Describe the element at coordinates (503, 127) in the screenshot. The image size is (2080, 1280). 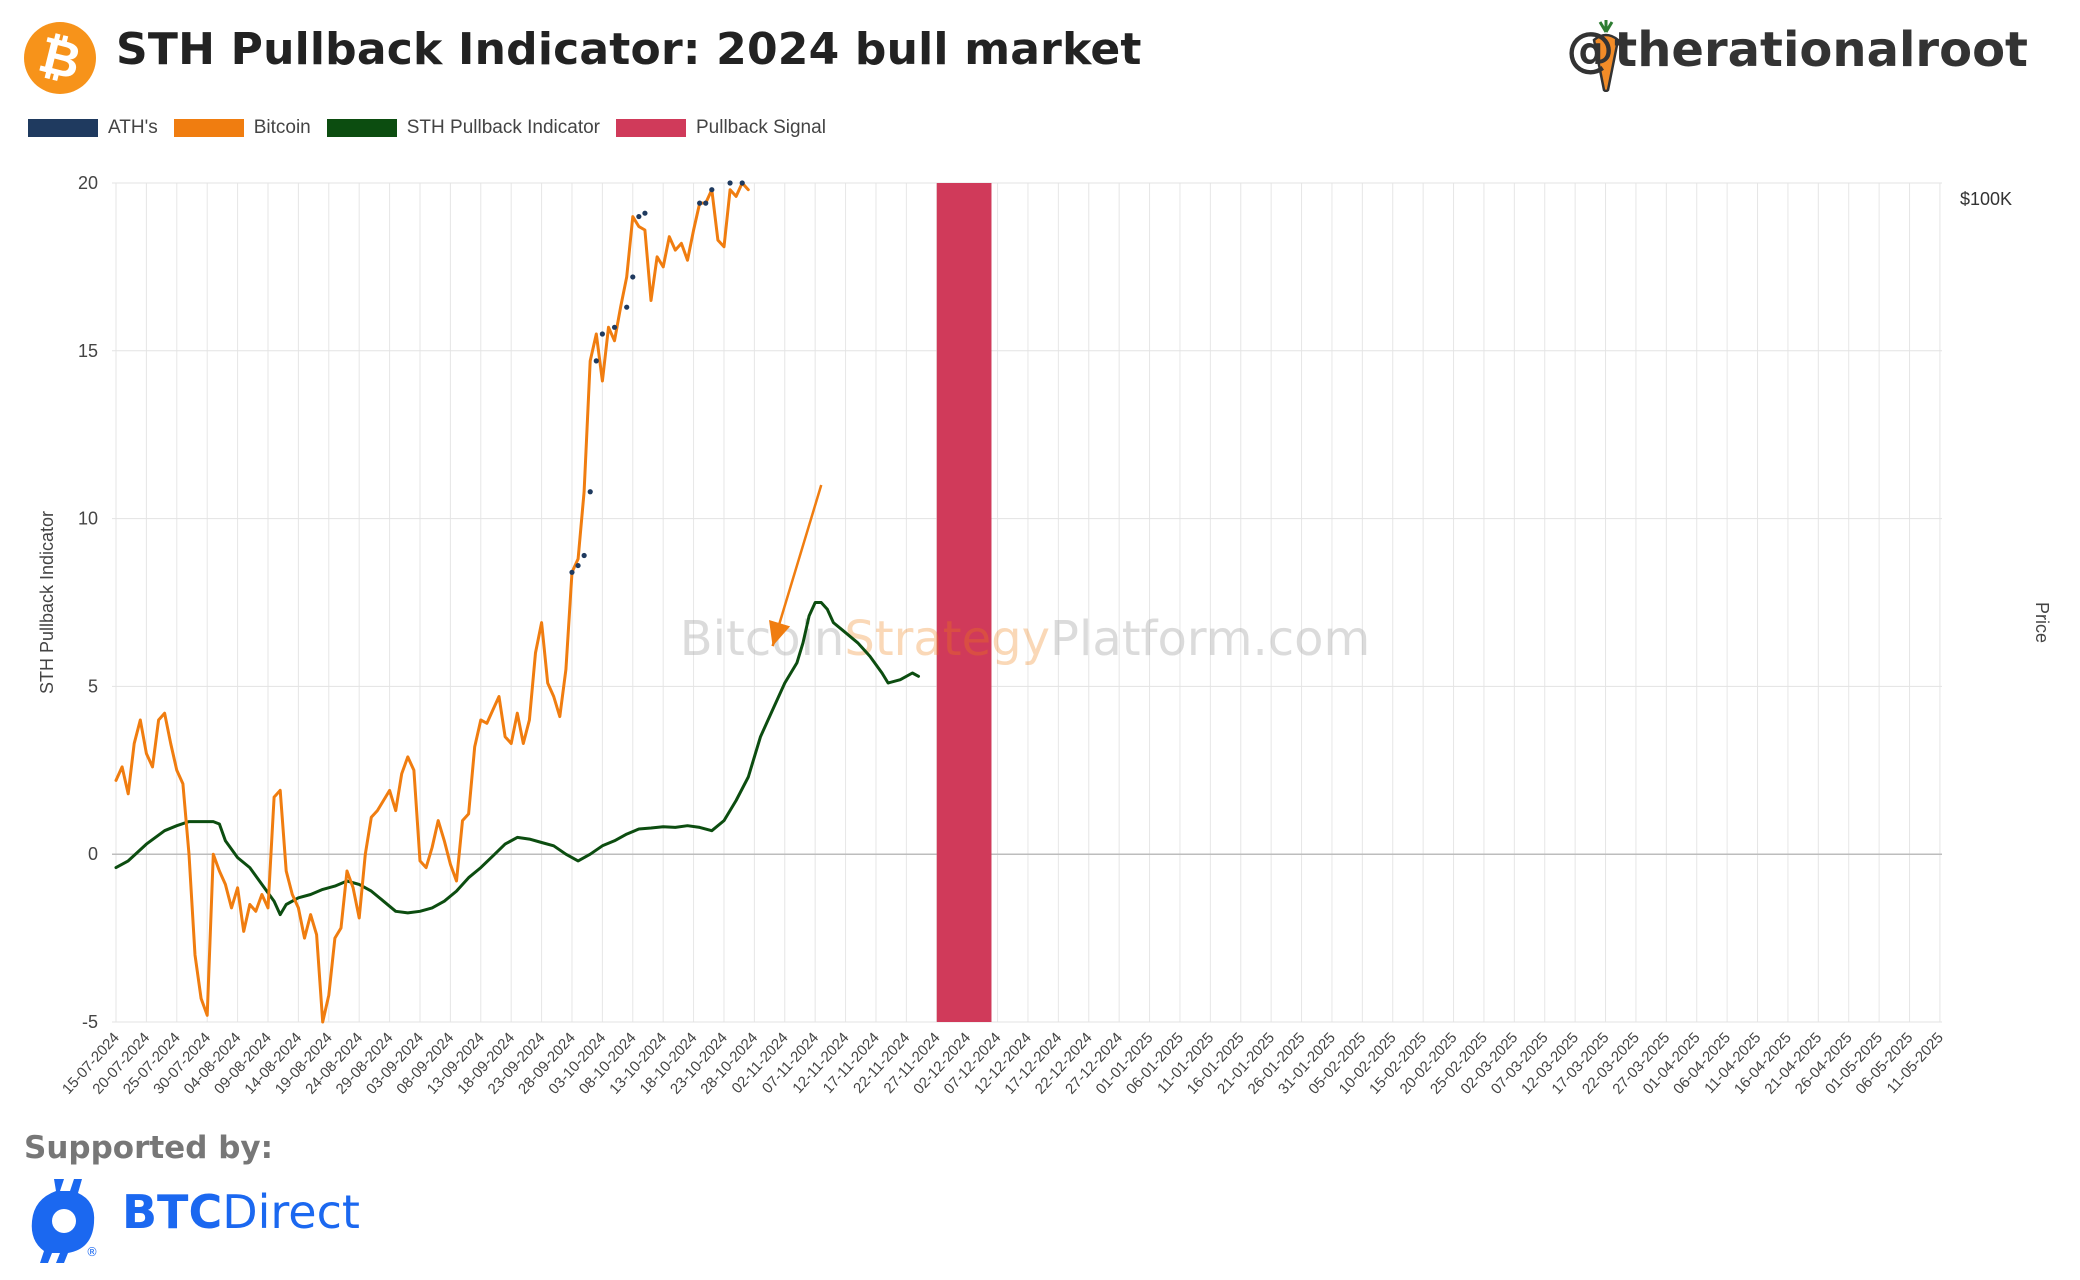
I see `legend-label-sth: STH Pullback Indicator` at that location.